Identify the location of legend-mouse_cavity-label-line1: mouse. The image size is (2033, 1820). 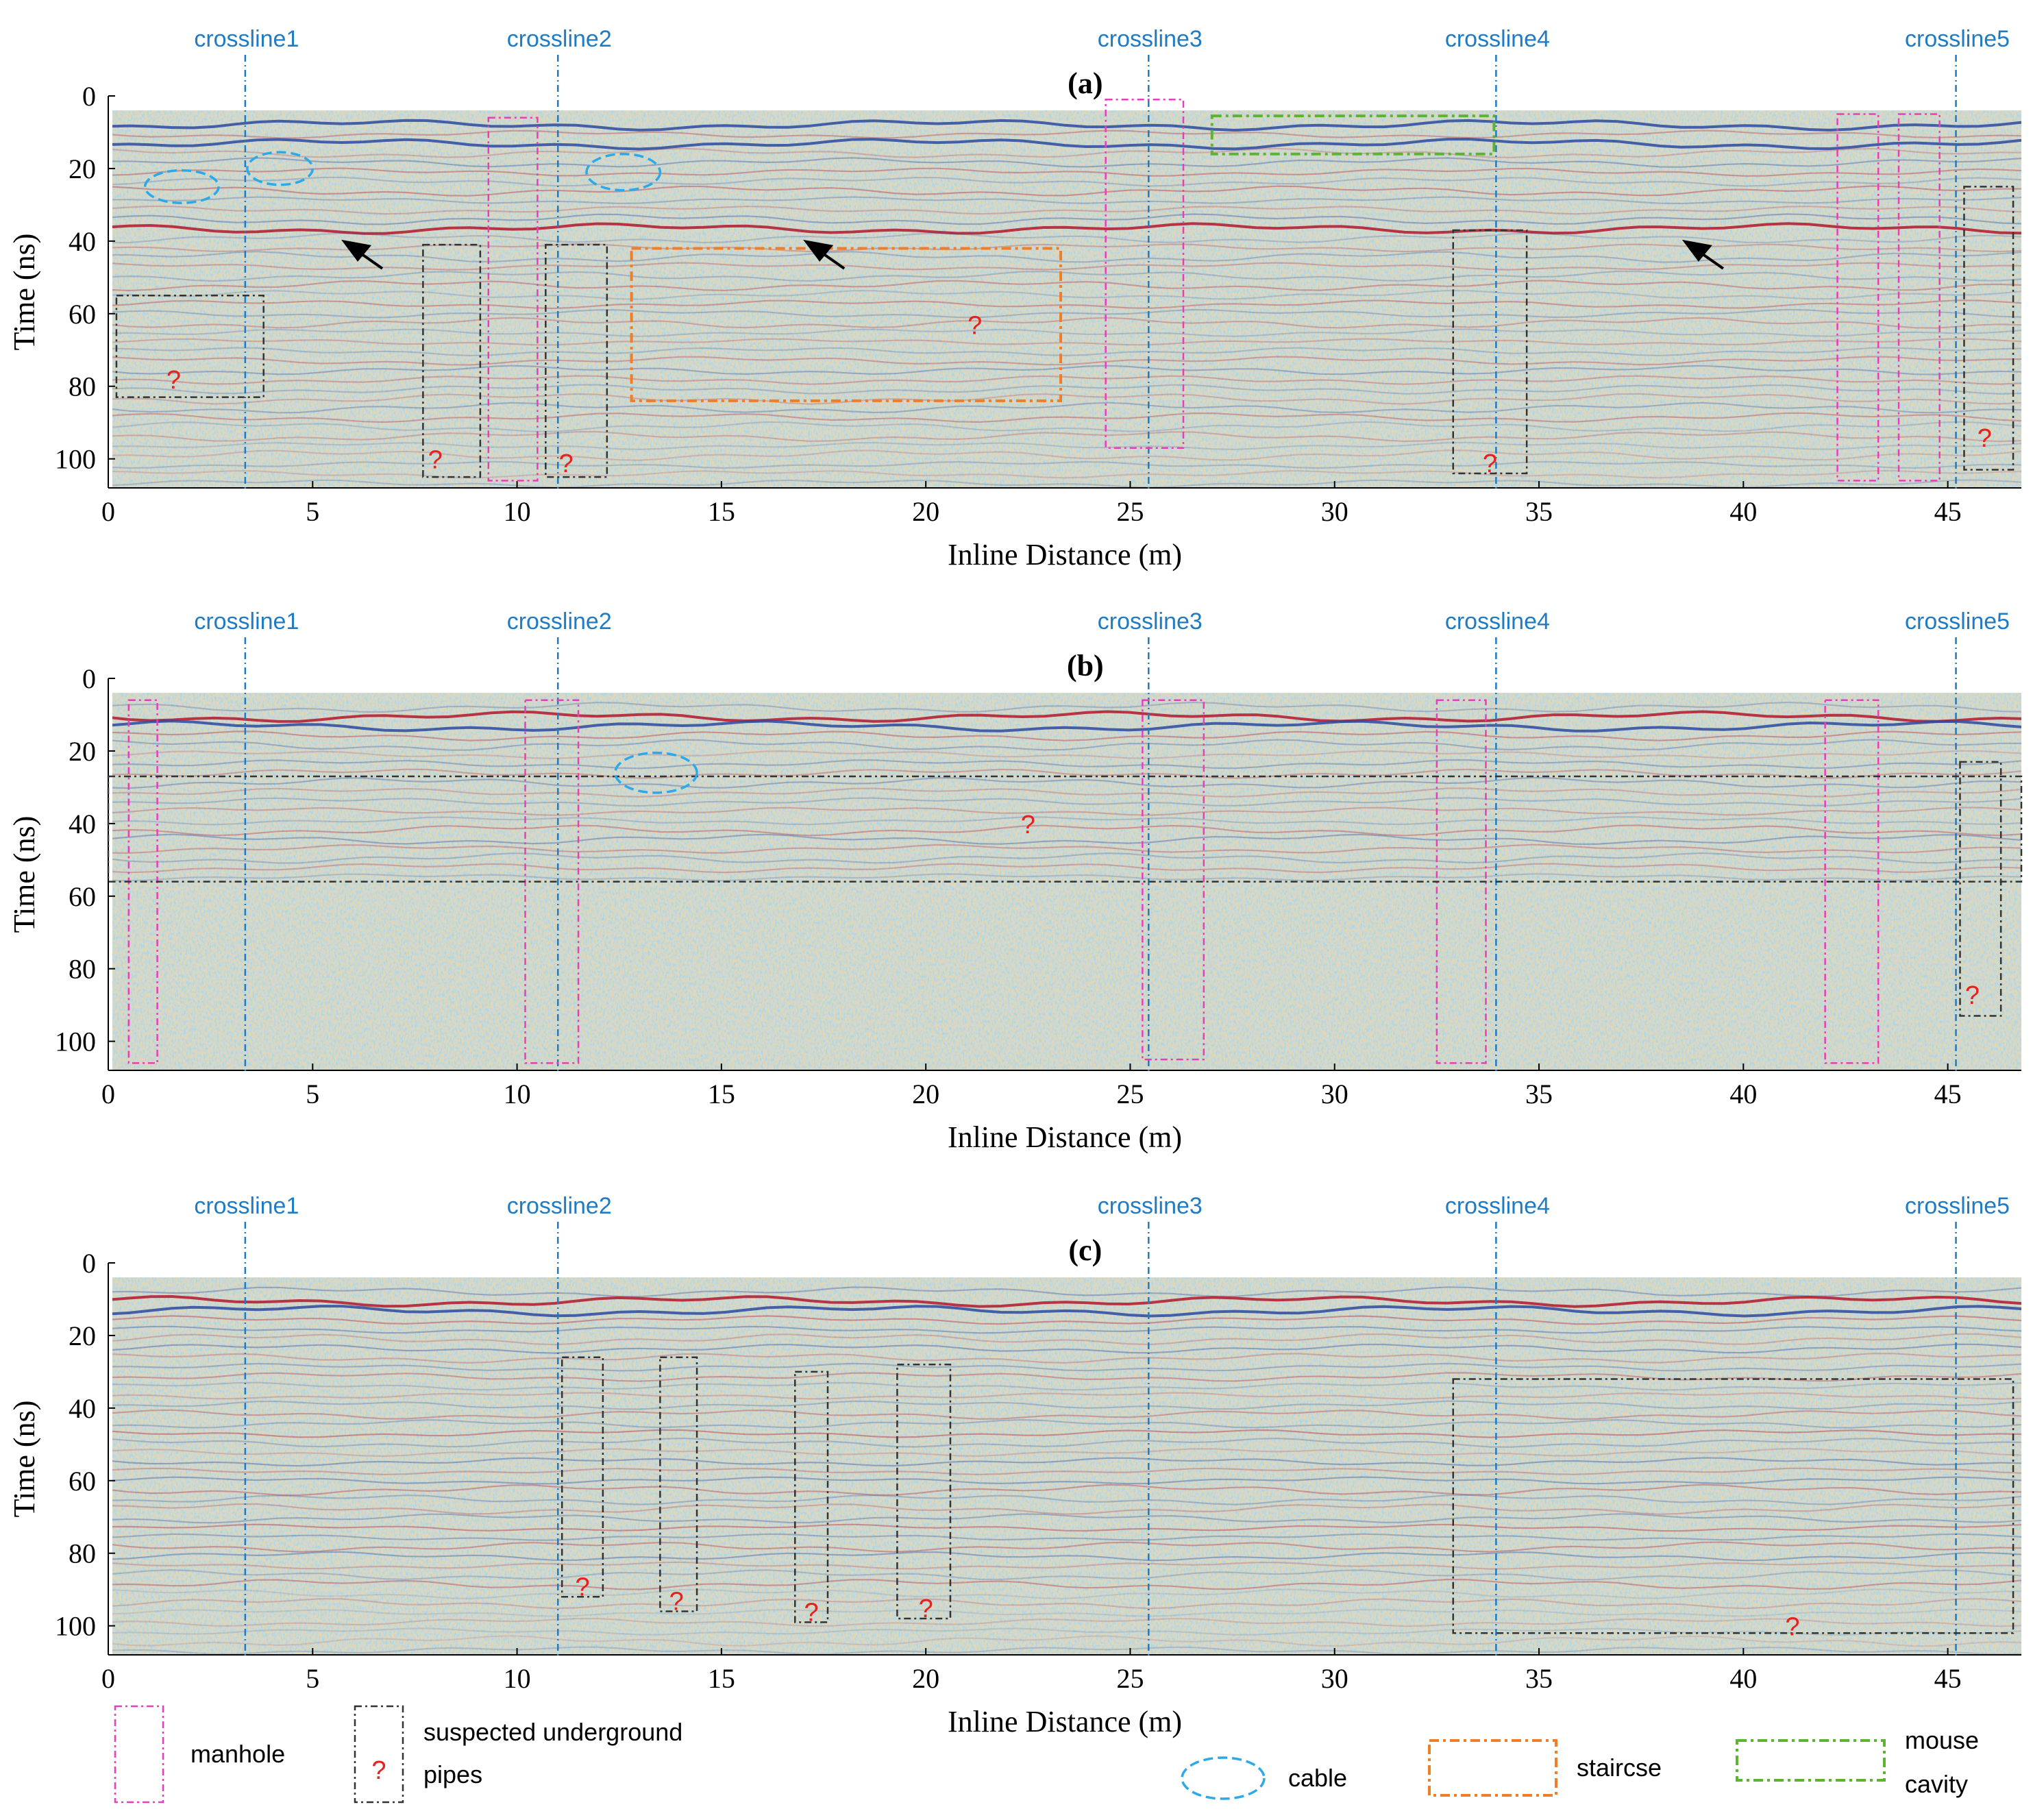
(1942, 1740).